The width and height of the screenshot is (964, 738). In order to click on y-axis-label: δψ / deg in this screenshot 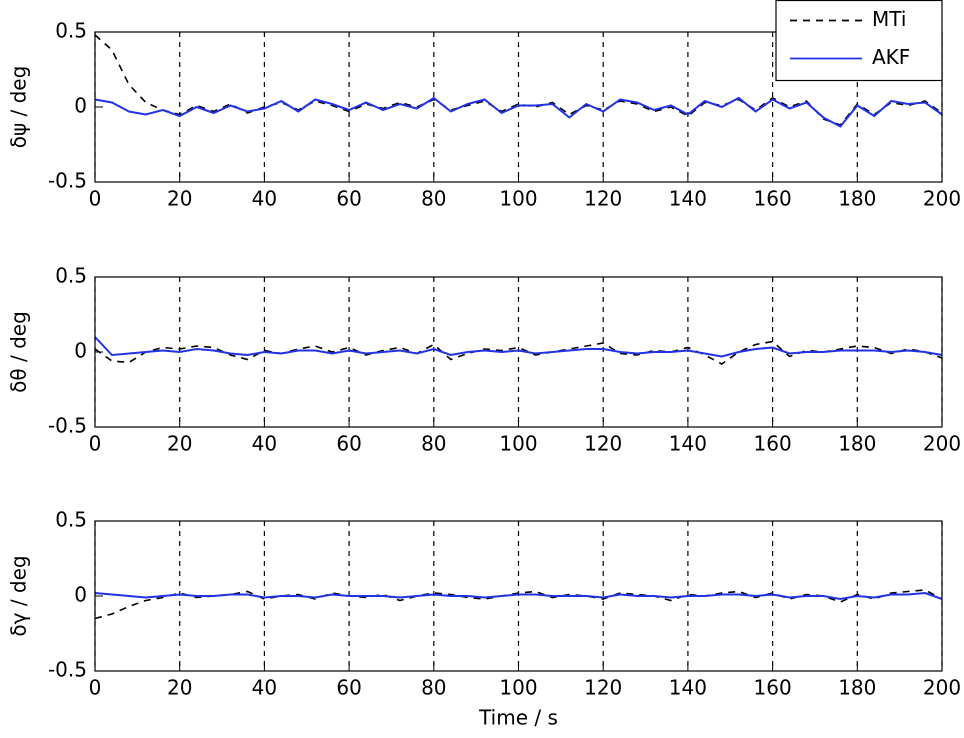, I will do `click(19, 107)`.